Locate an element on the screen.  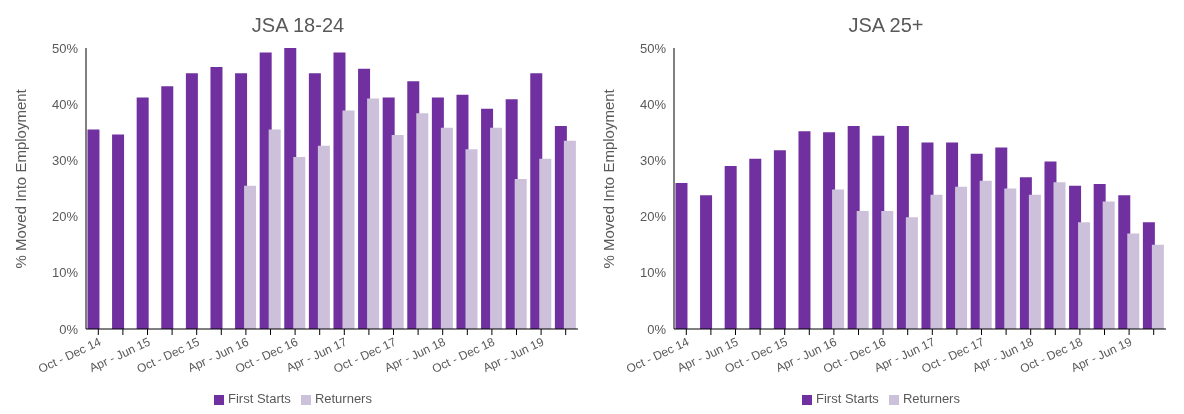
chart-title: JSA 25+ is located at coordinates (886, 25).